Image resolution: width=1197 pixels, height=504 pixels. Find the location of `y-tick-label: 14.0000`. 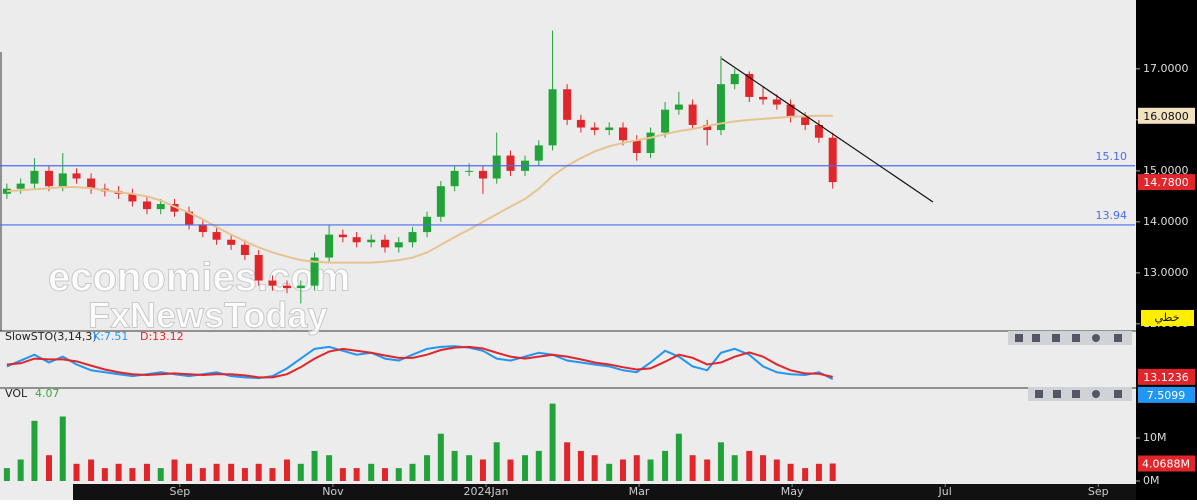

y-tick-label: 14.0000 is located at coordinates (1166, 221).